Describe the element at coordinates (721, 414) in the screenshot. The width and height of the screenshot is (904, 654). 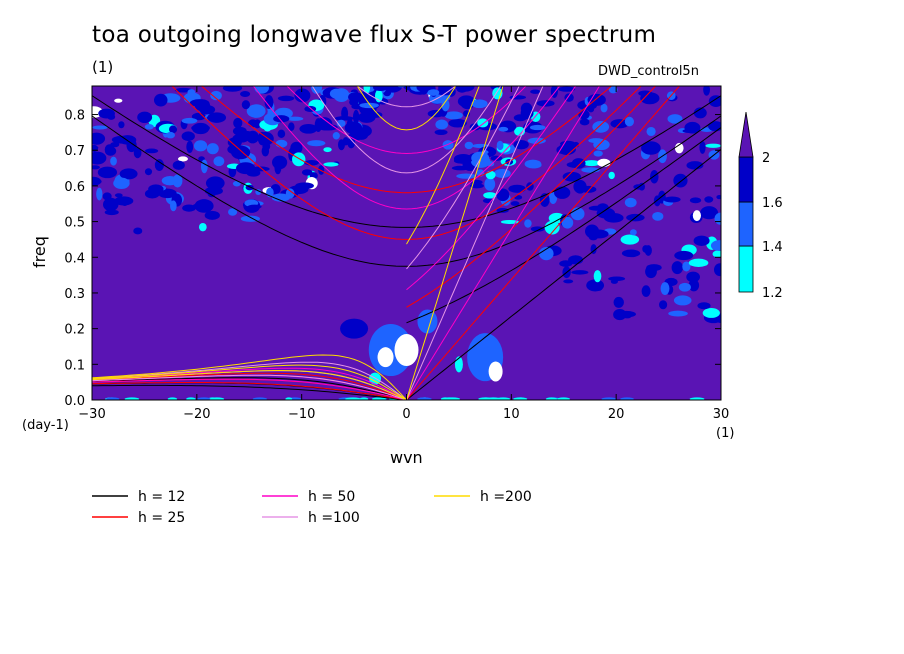
I see `x-tick-label: 30` at that location.